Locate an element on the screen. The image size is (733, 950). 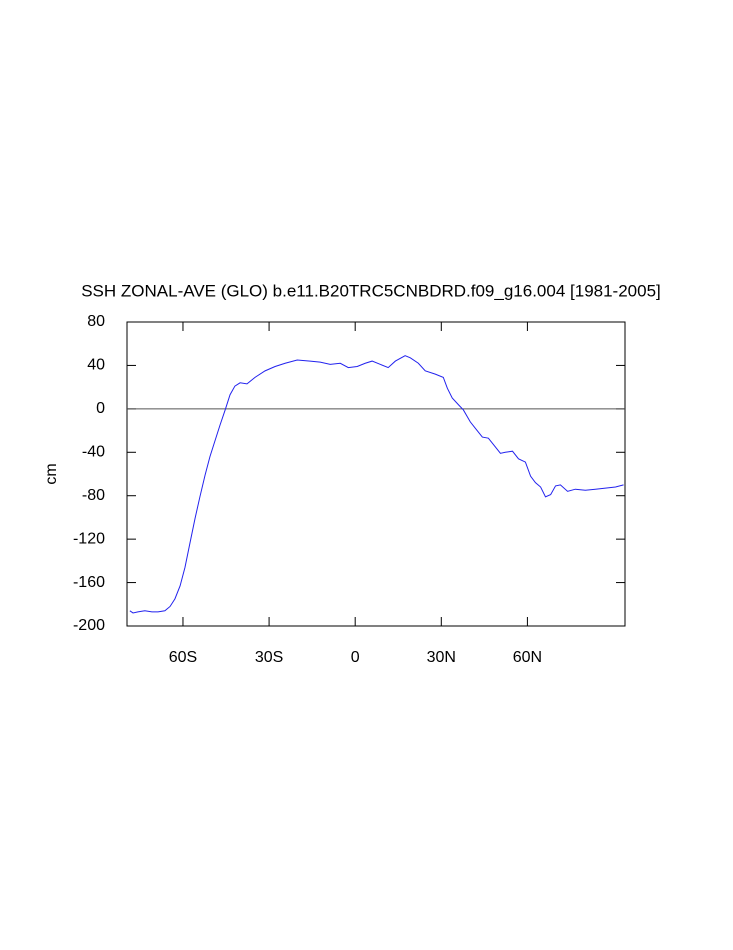
x-tick-label: 30S is located at coordinates (269, 657).